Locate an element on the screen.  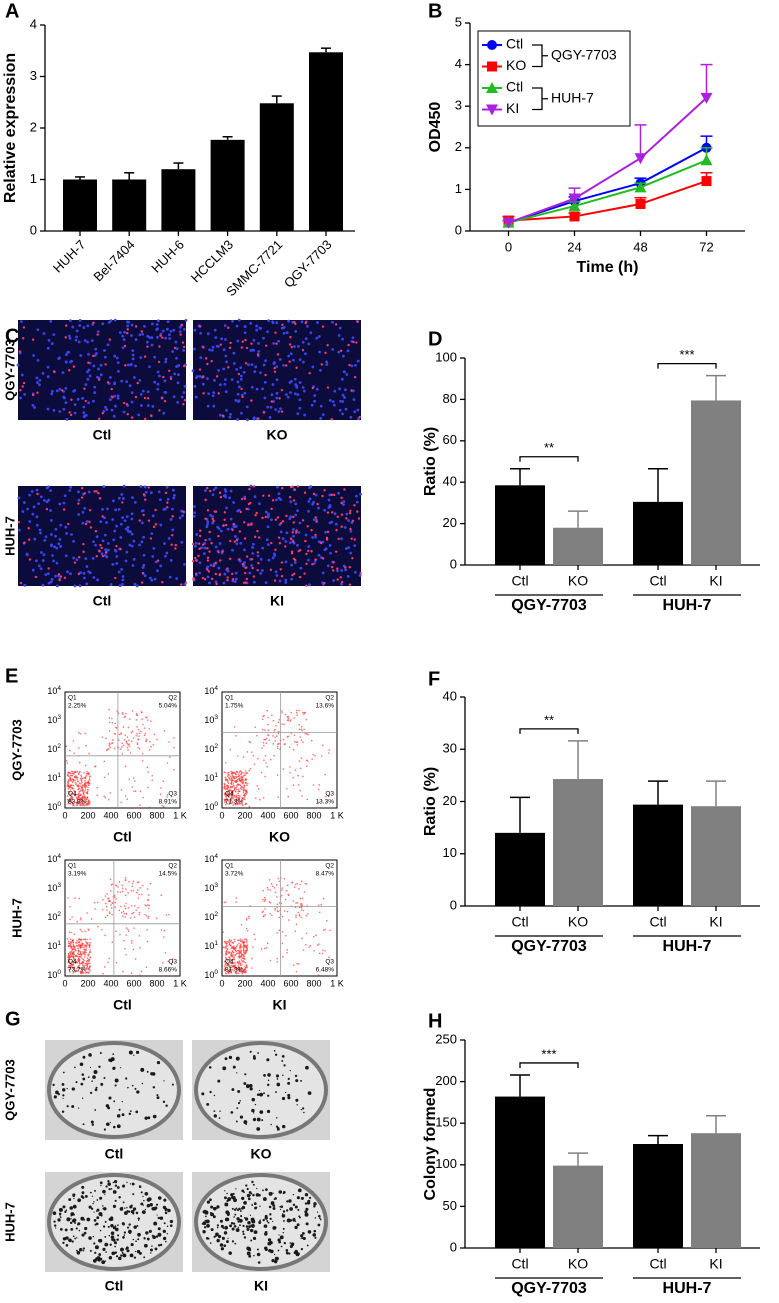
error-bar is located at coordinates (80, 178).